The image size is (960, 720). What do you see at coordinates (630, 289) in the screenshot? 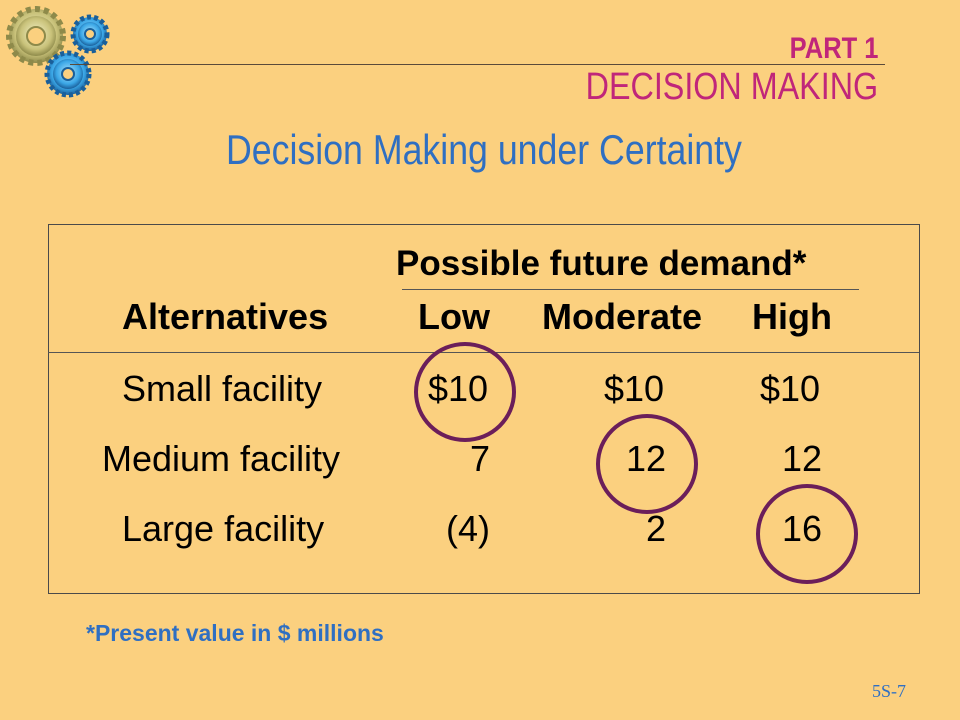
I see `group-header-underline` at bounding box center [630, 289].